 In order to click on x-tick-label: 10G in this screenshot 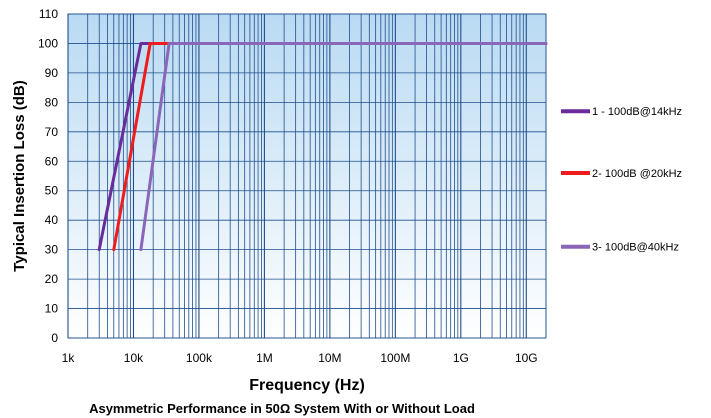, I will do `click(526, 358)`.